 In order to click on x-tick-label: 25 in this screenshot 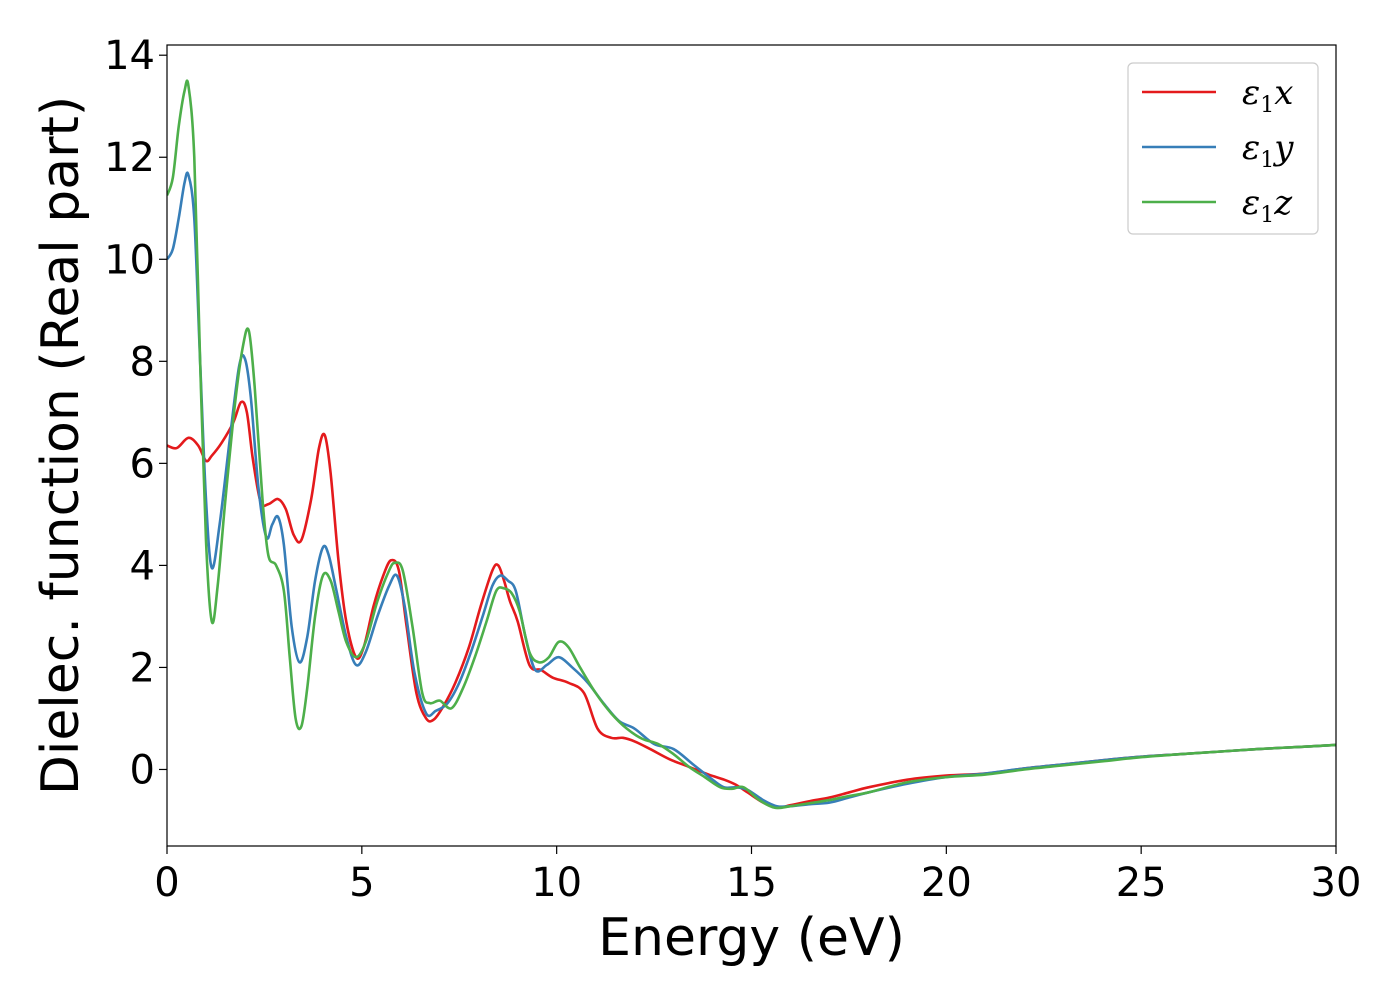, I will do `click(1141, 883)`.